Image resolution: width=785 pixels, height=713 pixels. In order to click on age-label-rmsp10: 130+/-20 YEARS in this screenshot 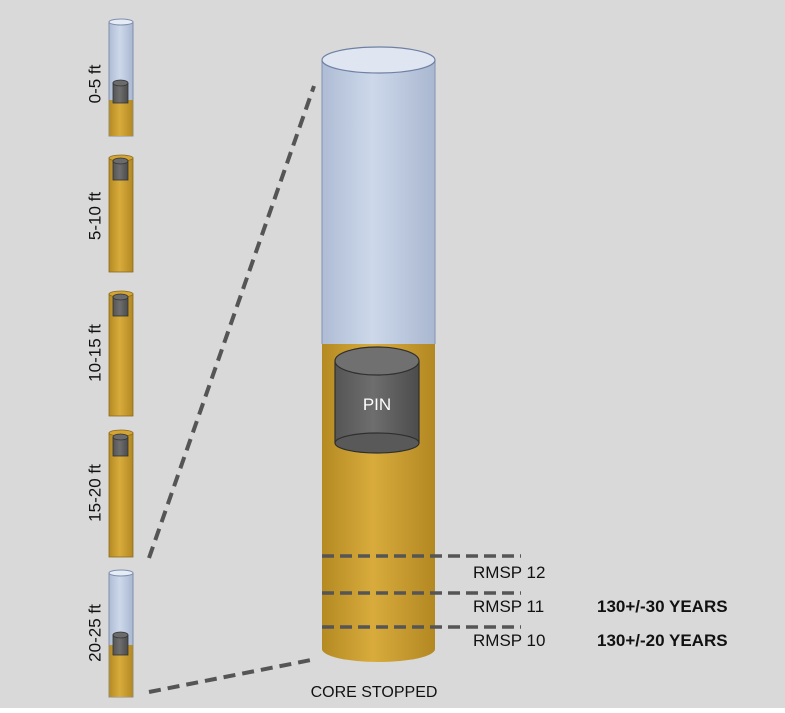, I will do `click(662, 640)`.